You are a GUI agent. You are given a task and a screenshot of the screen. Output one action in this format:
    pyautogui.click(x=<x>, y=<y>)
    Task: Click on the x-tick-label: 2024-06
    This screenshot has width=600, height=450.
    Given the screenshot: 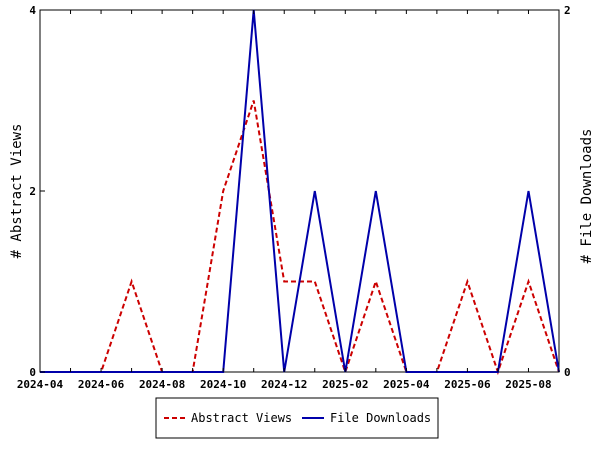 What is the action you would take?
    pyautogui.click(x=101, y=384)
    